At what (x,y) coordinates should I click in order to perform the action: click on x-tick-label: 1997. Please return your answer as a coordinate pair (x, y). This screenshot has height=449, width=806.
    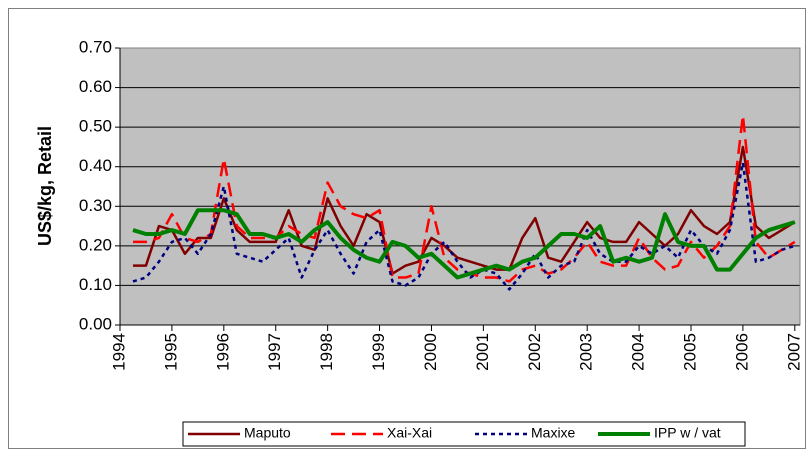
    Looking at the image, I should click on (274, 352).